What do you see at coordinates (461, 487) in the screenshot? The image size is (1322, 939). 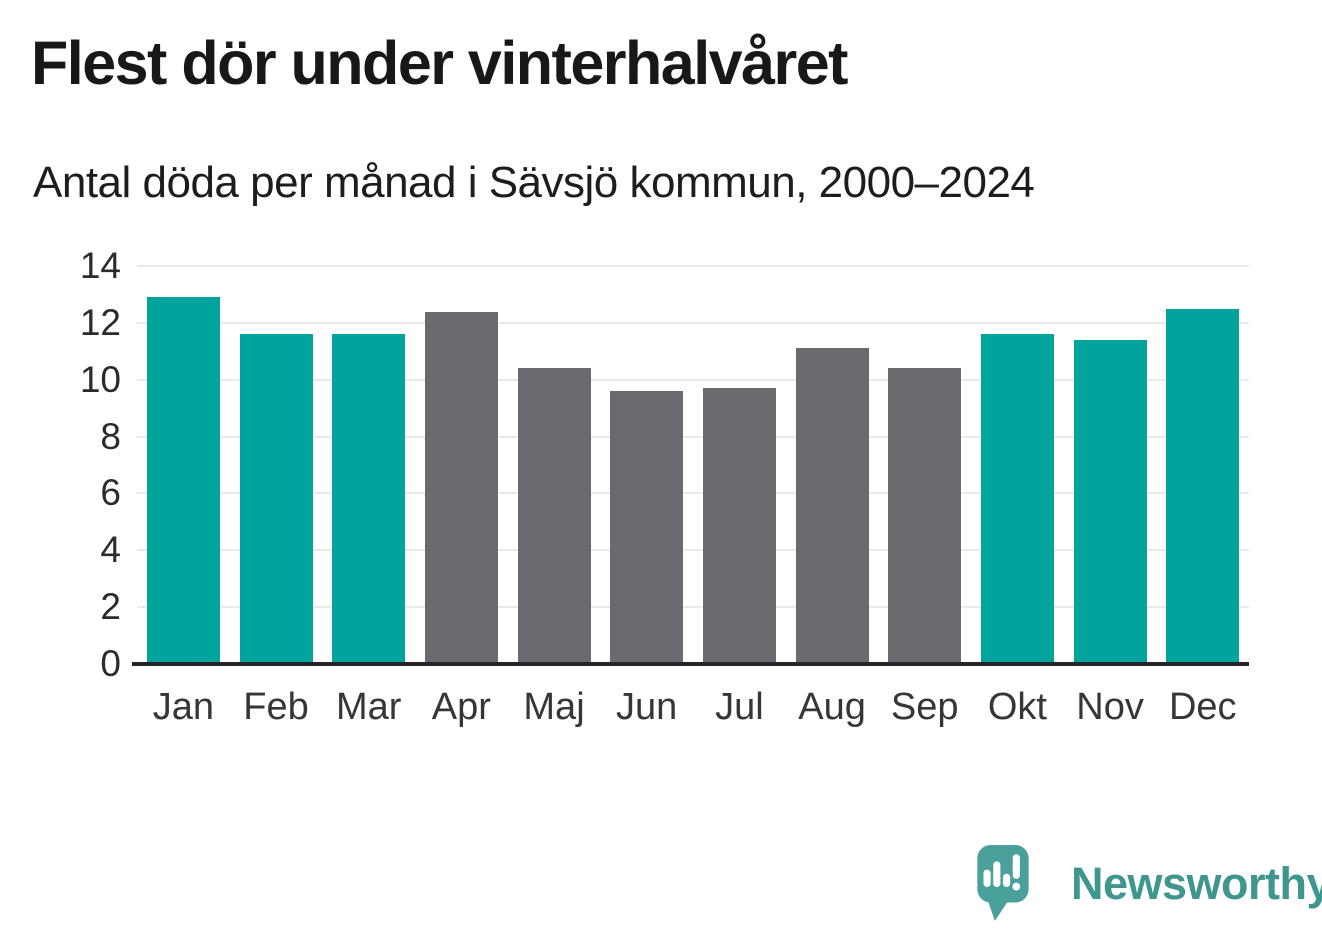 I see `bar-apr` at bounding box center [461, 487].